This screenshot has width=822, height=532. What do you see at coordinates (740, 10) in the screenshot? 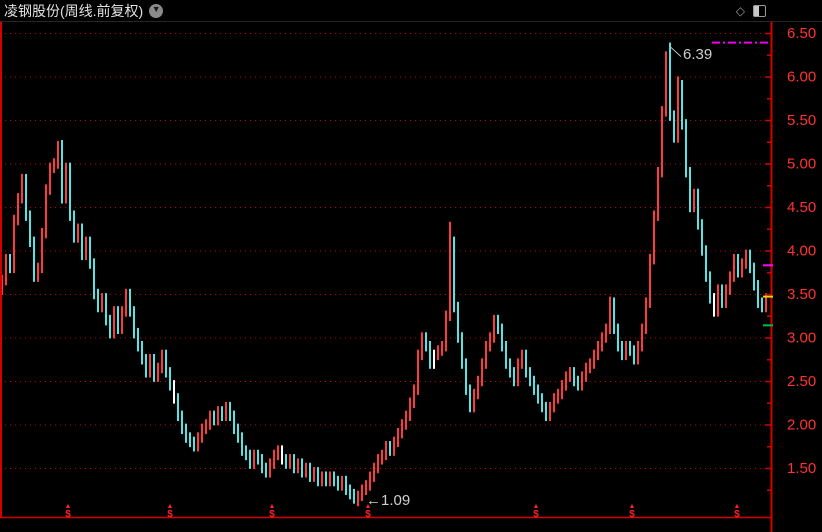
I see `diamond-icon: ◇` at bounding box center [740, 10].